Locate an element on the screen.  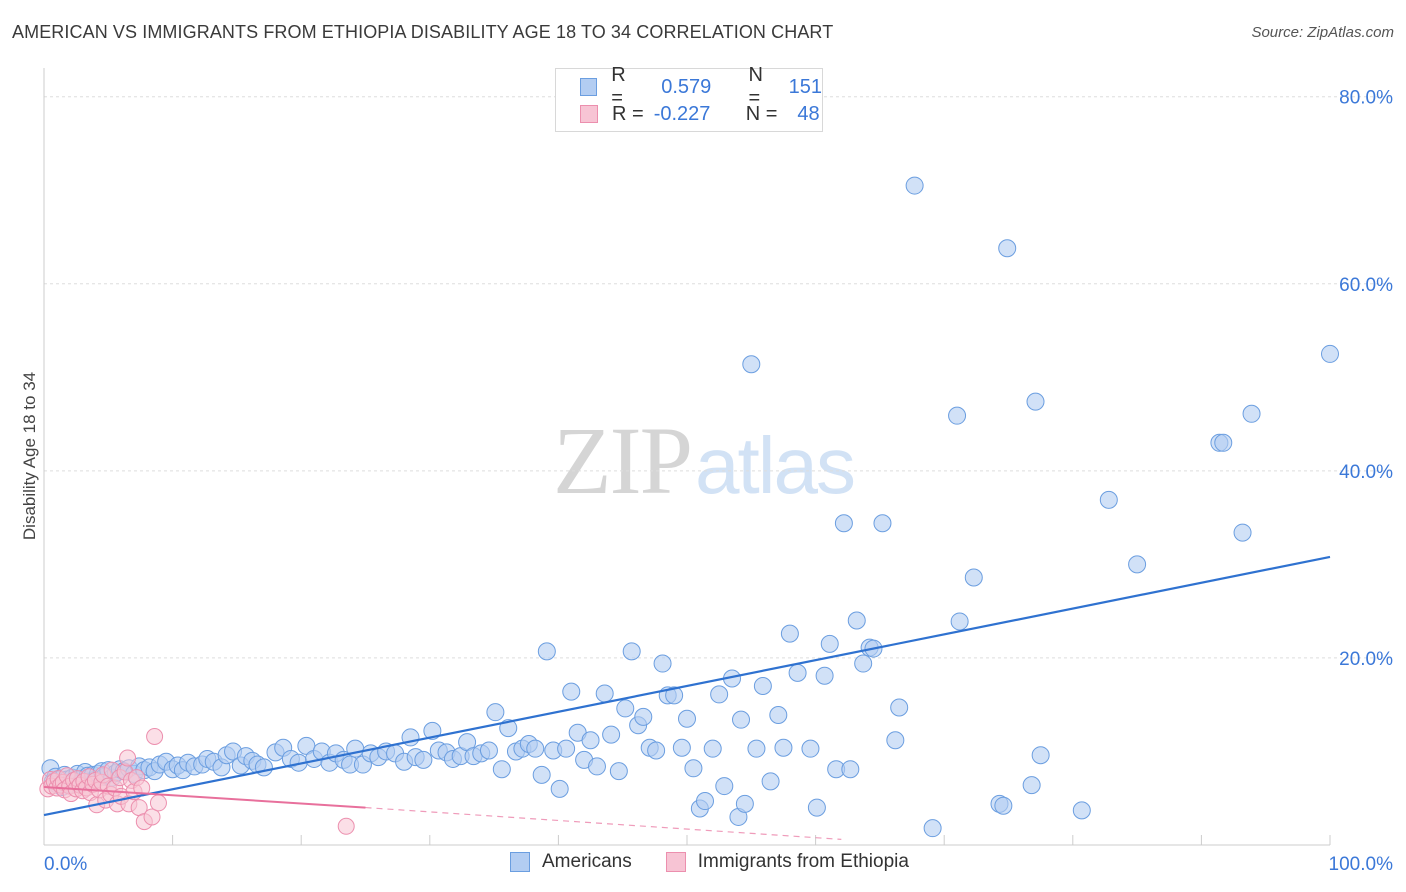
ethiopia-trend-line is located at coordinates (204, 797).